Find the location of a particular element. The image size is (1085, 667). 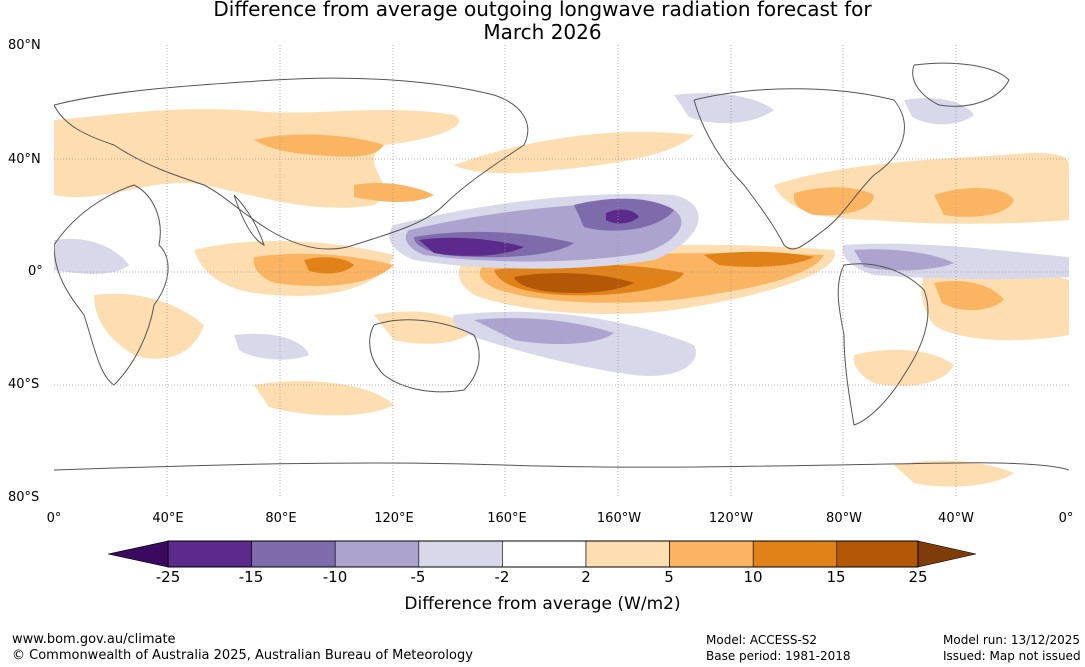

anomaly-maritime-continent-dark-orange is located at coordinates (329, 265).